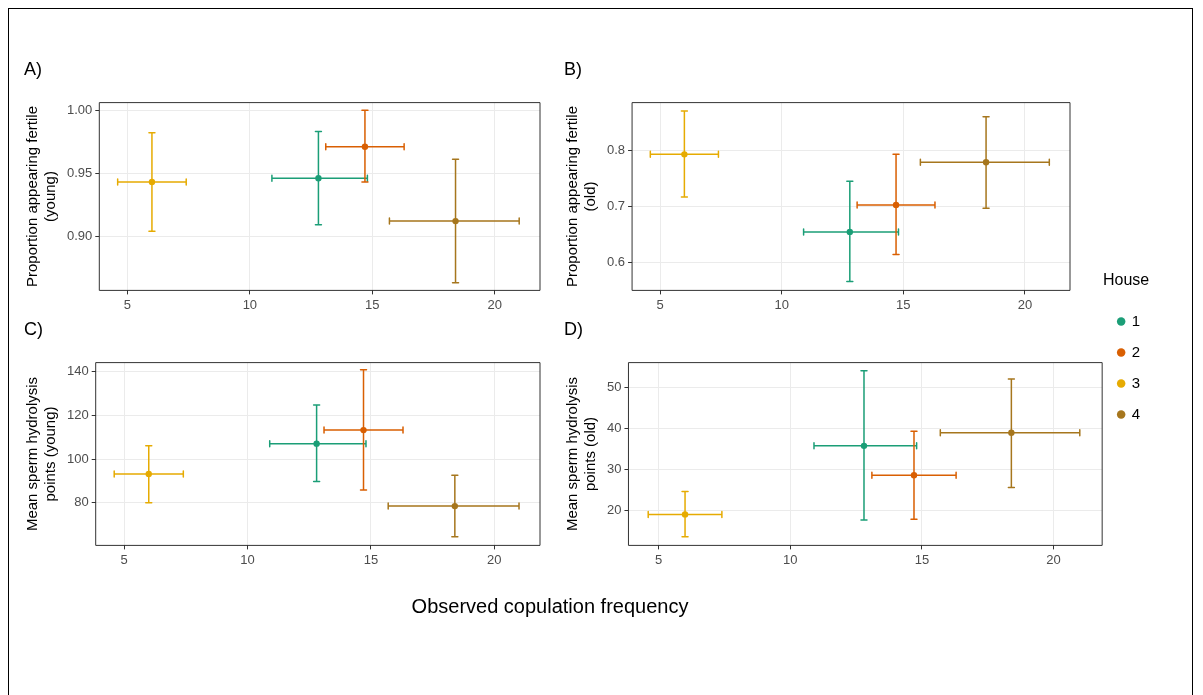 Image resolution: width=1203 pixels, height=695 pixels. What do you see at coordinates (41, 454) in the screenshot?
I see `y-axis-title: Mean sperm hydrolysis points (young)` at bounding box center [41, 454].